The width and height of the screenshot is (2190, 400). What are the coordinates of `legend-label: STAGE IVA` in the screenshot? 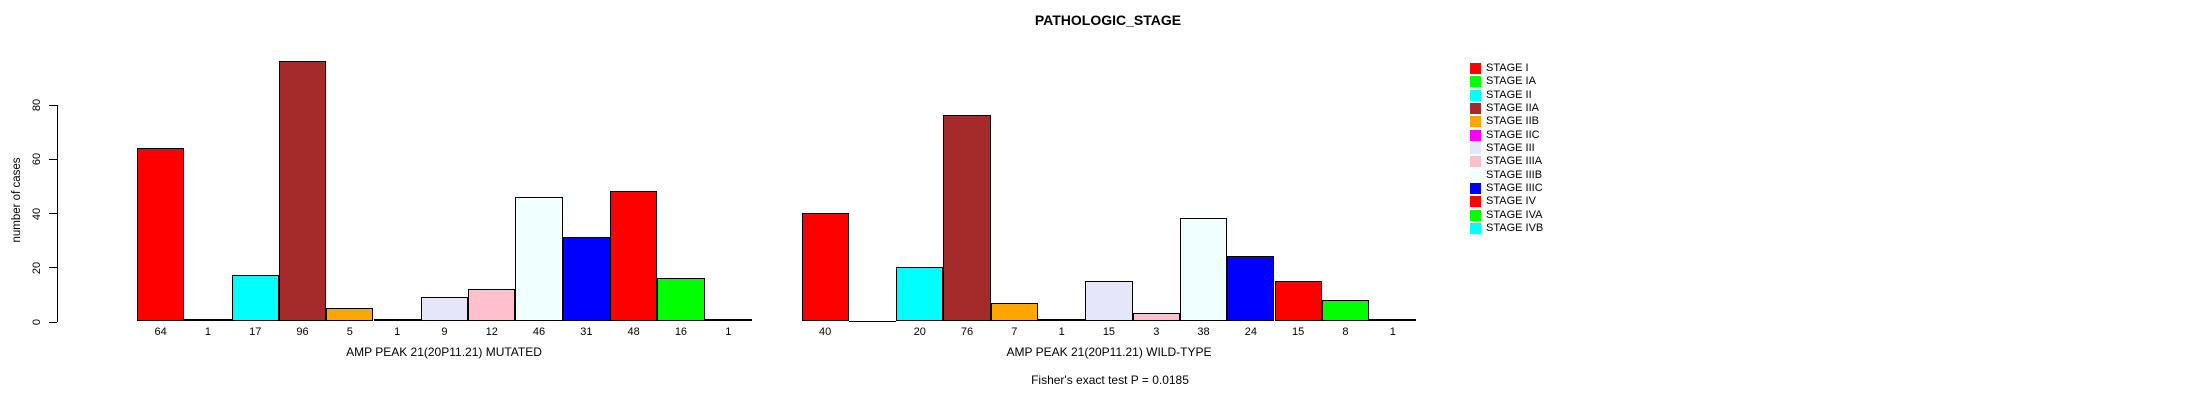 It's located at (1514, 214).